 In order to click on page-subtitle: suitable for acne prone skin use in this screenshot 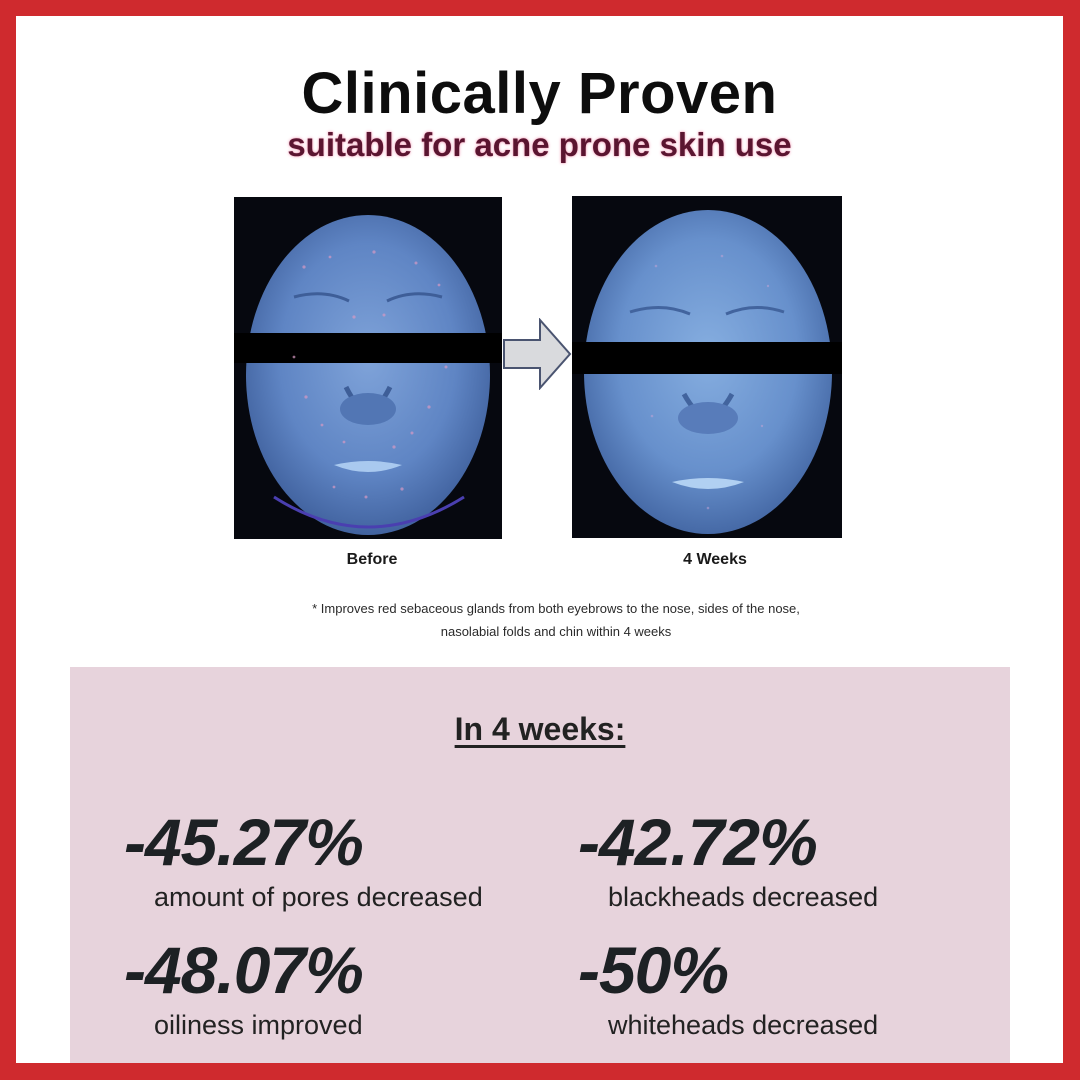, I will do `click(539, 144)`.